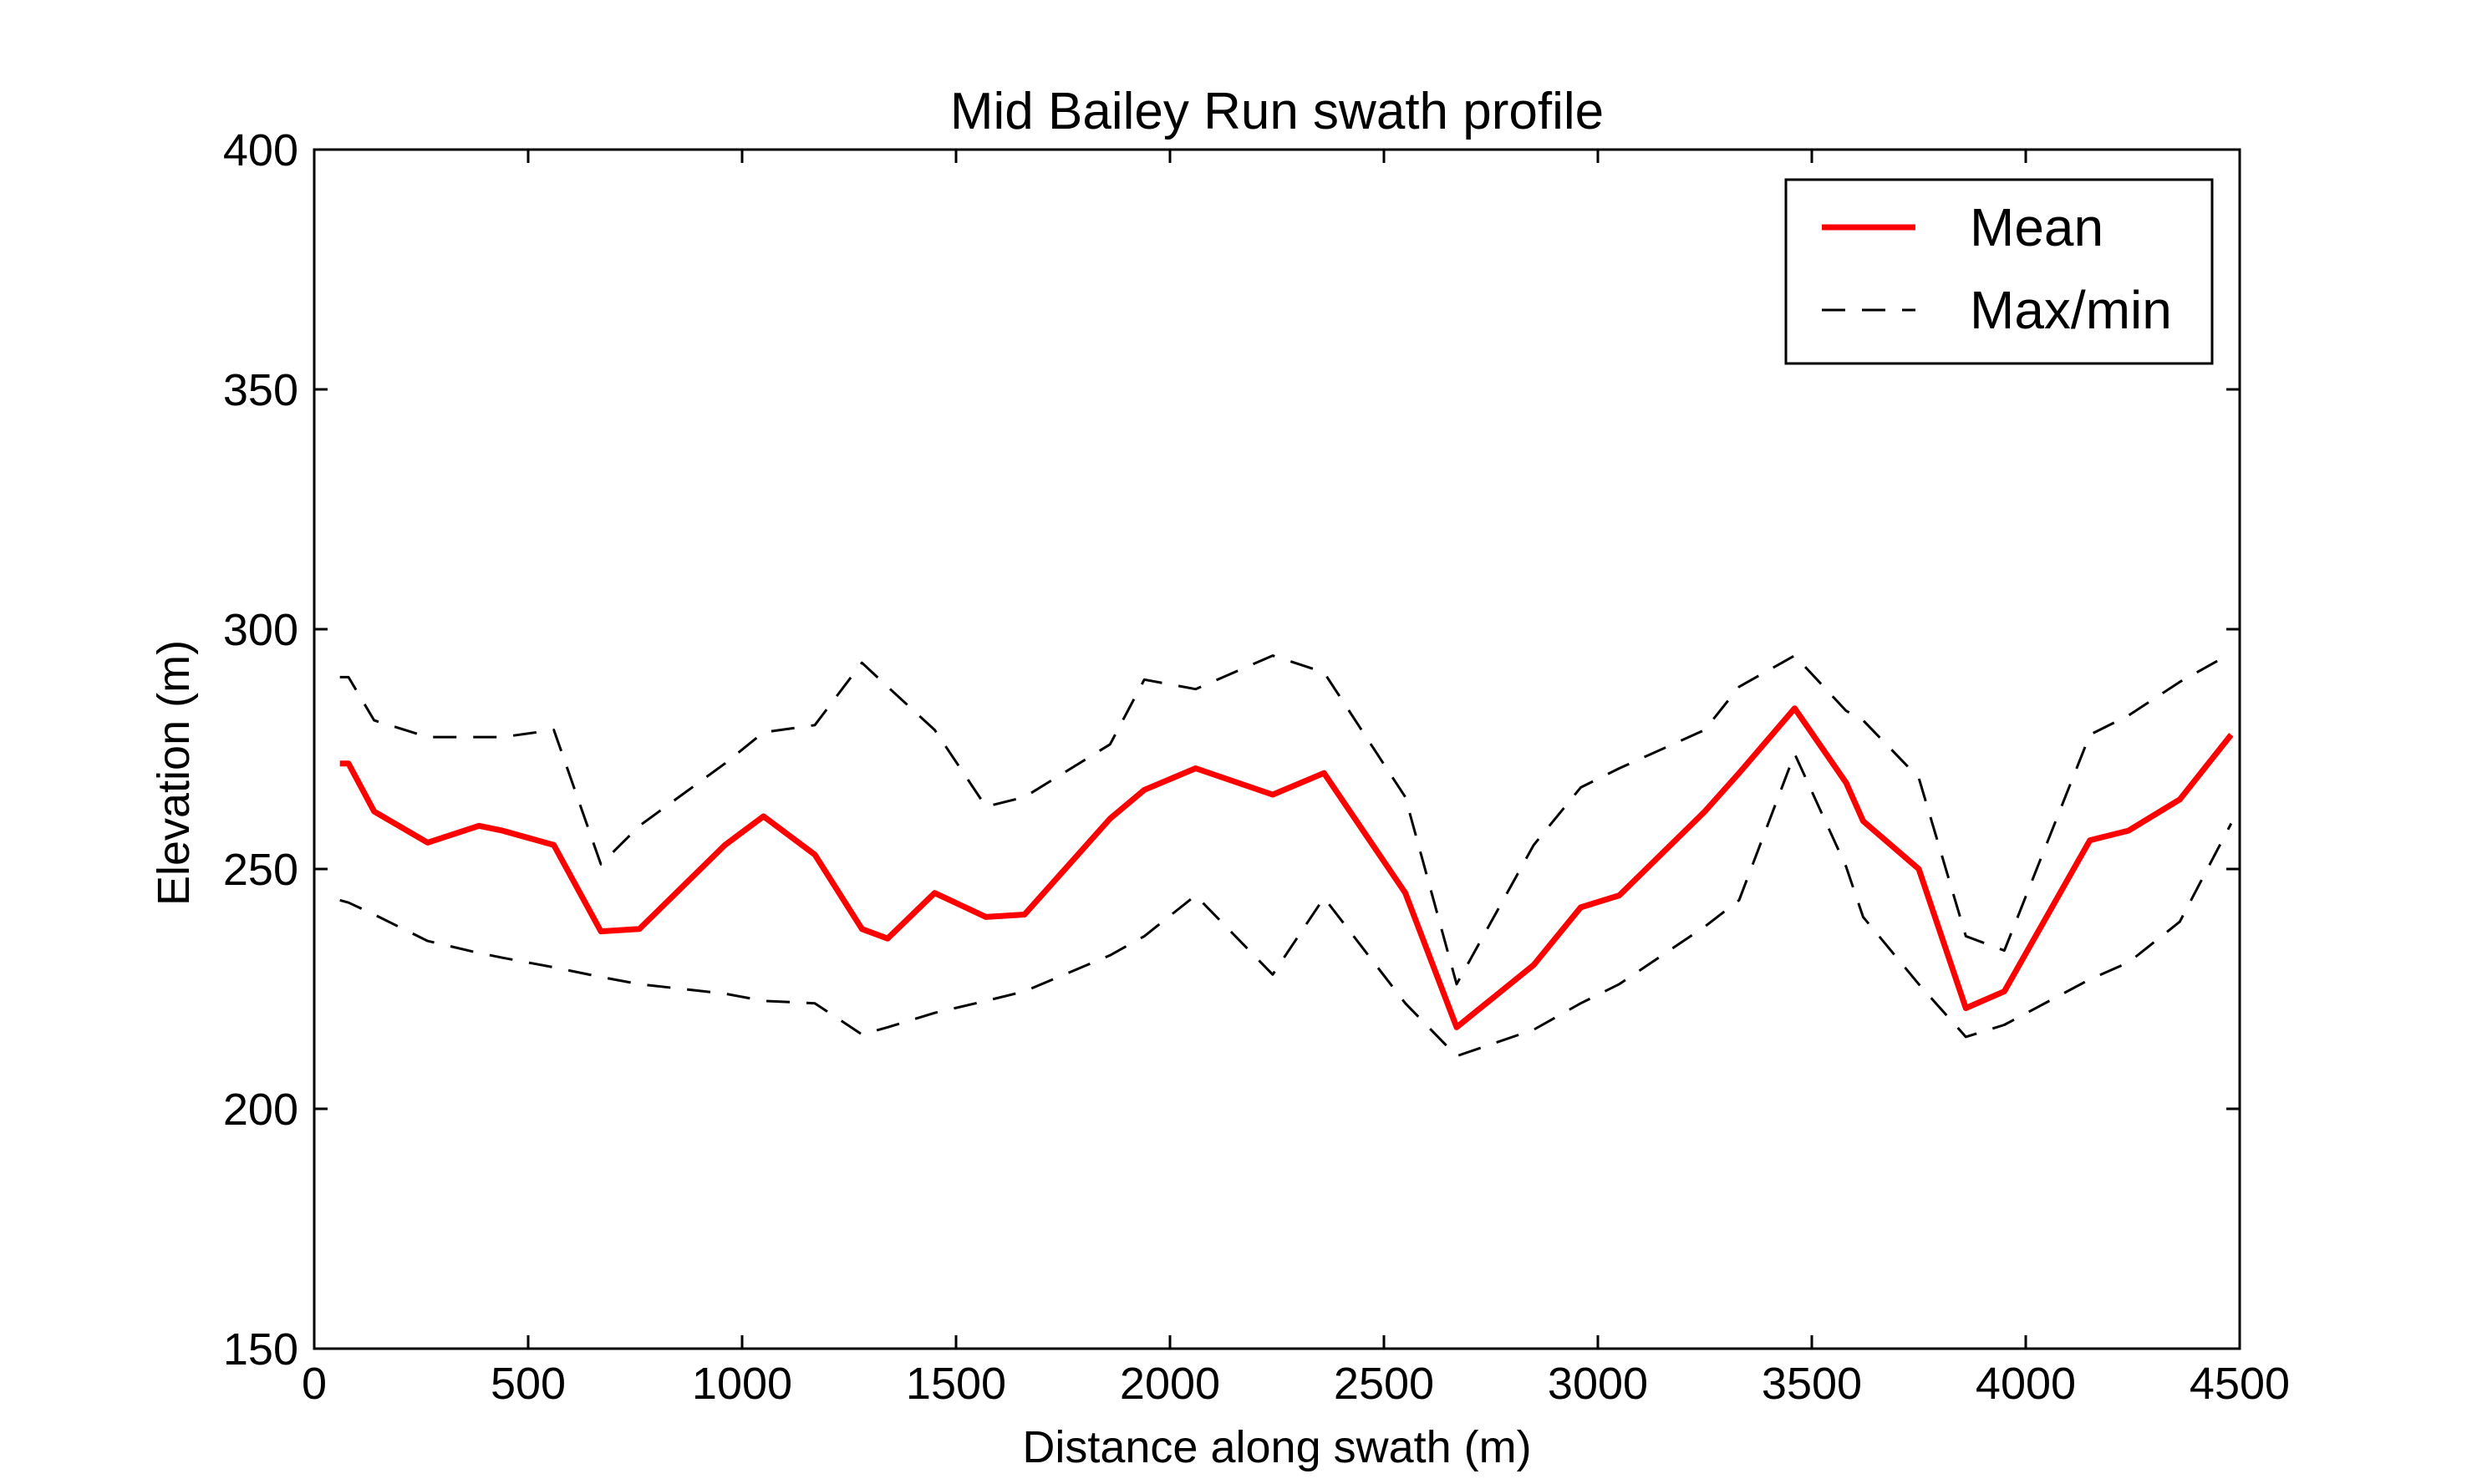  What do you see at coordinates (2036, 227) in the screenshot?
I see `legend-mean-label: Mean` at bounding box center [2036, 227].